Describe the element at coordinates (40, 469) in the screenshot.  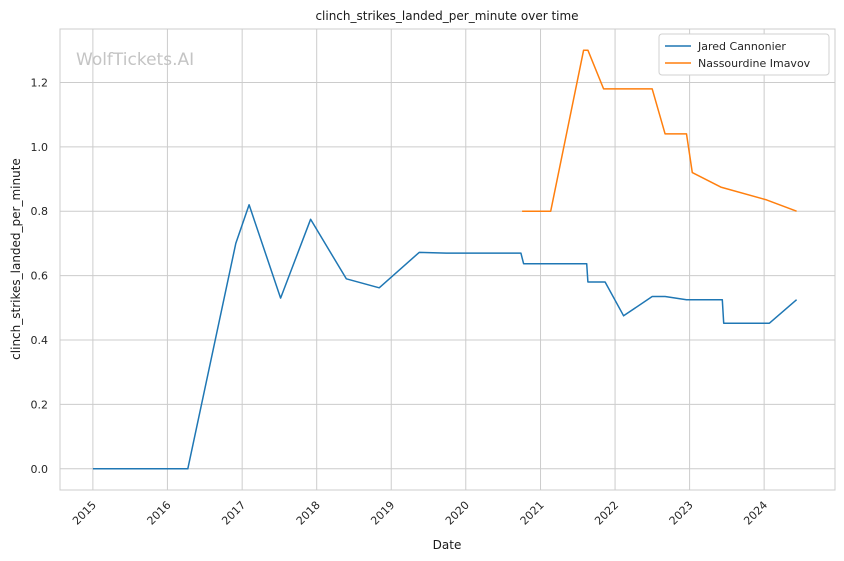
I see `y-tick-label-0.0: 0.0` at that location.